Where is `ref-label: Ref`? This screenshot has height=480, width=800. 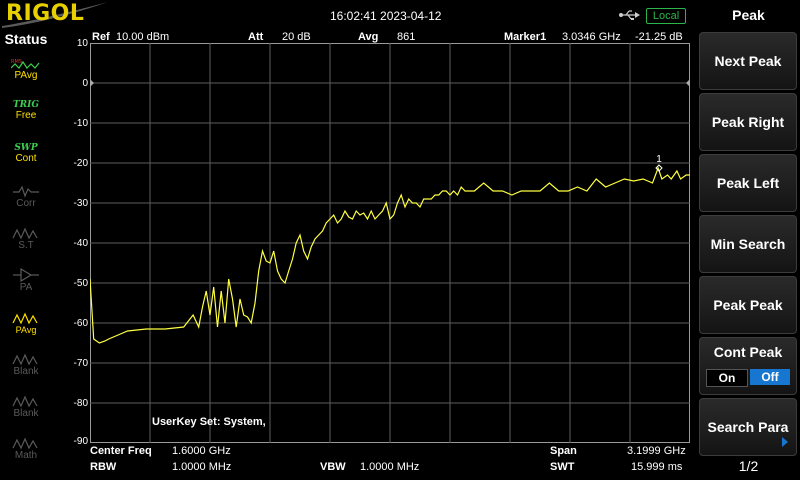 ref-label: Ref is located at coordinates (101, 37).